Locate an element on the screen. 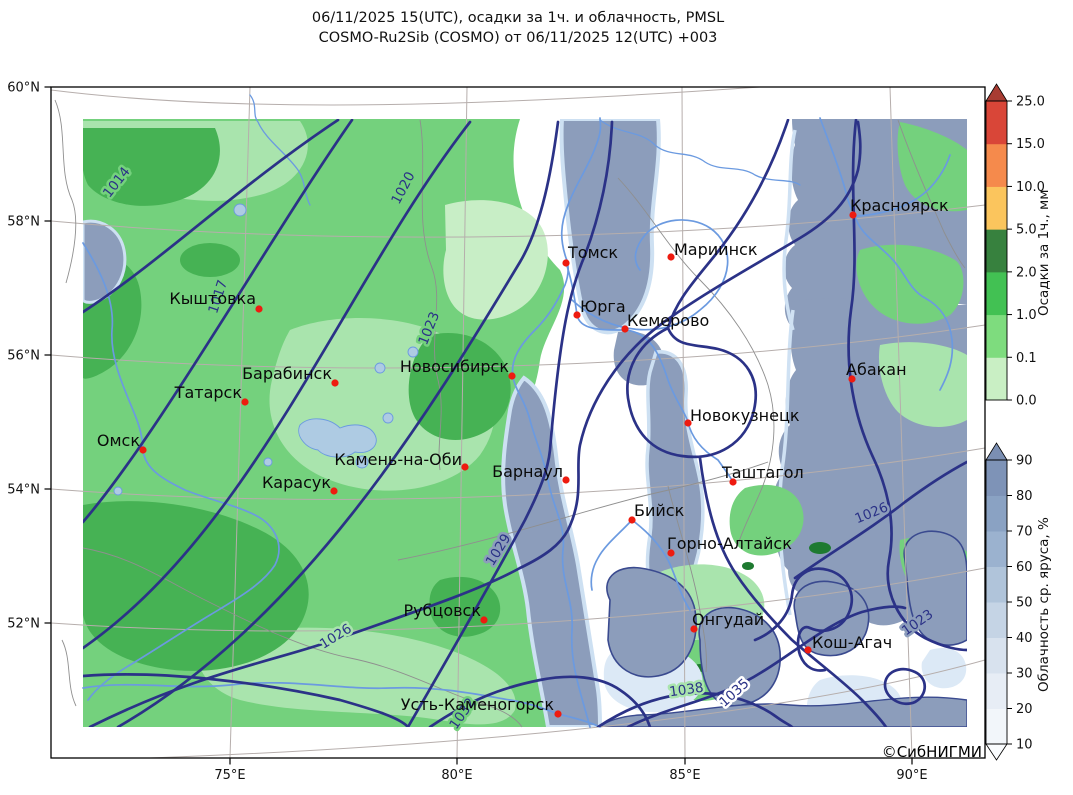 The width and height of the screenshot is (1073, 795). city-label: Камень-на-Оби is located at coordinates (398, 459).